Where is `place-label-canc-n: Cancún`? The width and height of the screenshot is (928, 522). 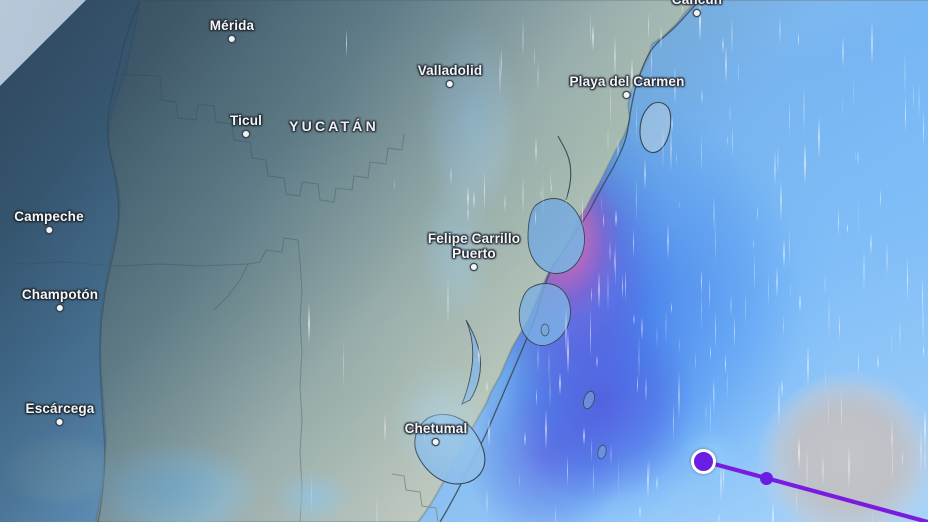 place-label-canc-n: Cancún is located at coordinates (697, 8).